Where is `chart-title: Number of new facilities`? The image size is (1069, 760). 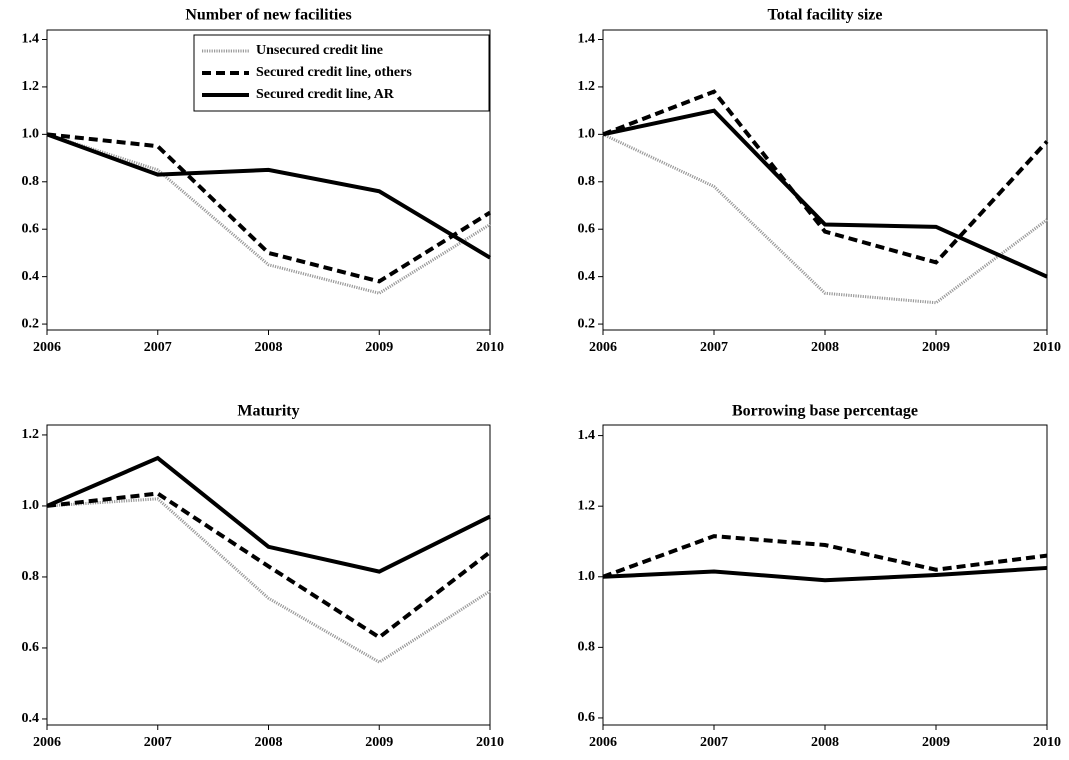
chart-title: Number of new facilities is located at coordinates (268, 15).